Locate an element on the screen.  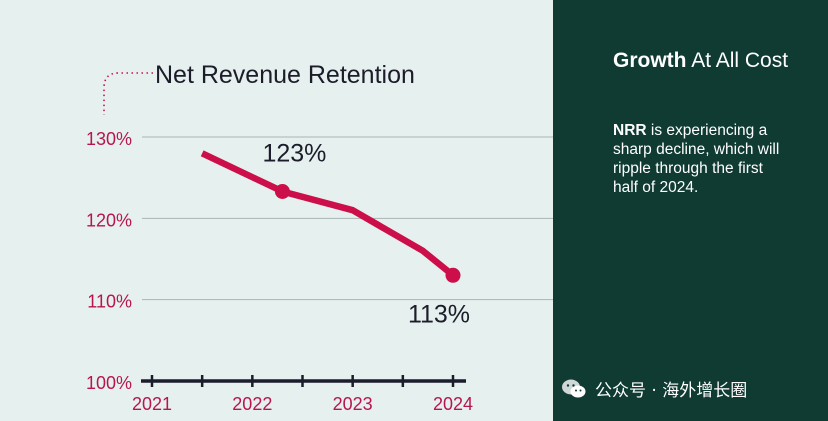
x-tick-label: 2024 is located at coordinates (453, 404).